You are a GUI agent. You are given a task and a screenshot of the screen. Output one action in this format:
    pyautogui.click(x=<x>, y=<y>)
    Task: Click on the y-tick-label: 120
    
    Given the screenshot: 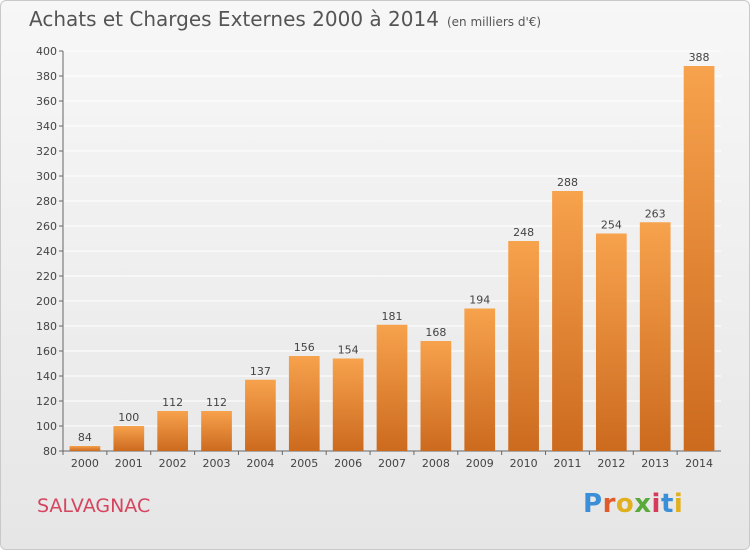 What is the action you would take?
    pyautogui.click(x=46, y=401)
    